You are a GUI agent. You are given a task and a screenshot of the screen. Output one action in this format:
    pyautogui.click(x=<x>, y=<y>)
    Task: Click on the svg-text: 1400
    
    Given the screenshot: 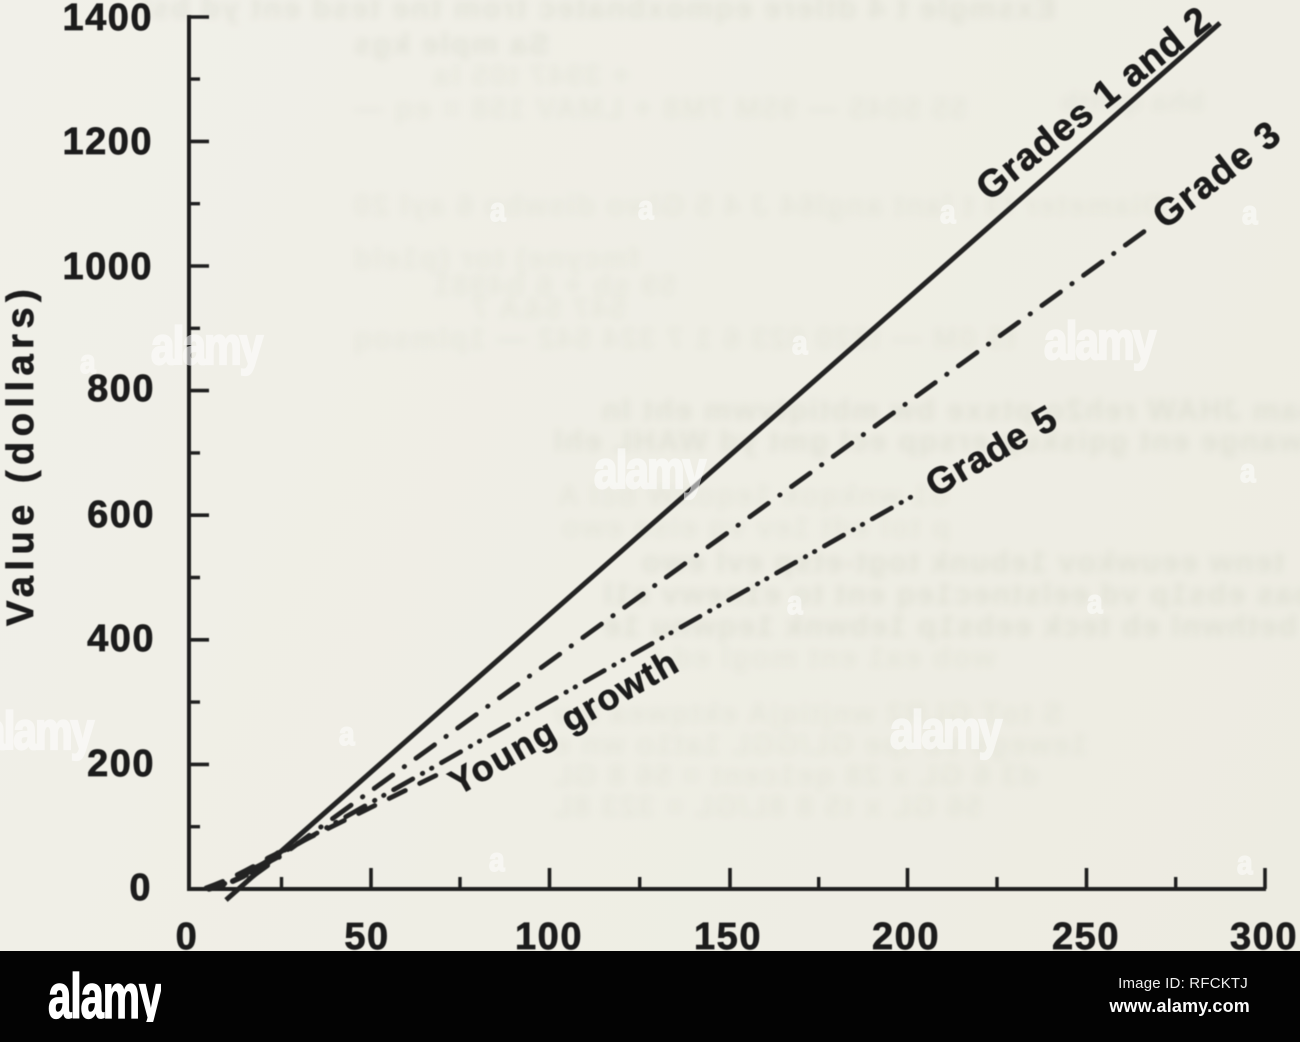 What is the action you would take?
    pyautogui.click(x=107, y=19)
    